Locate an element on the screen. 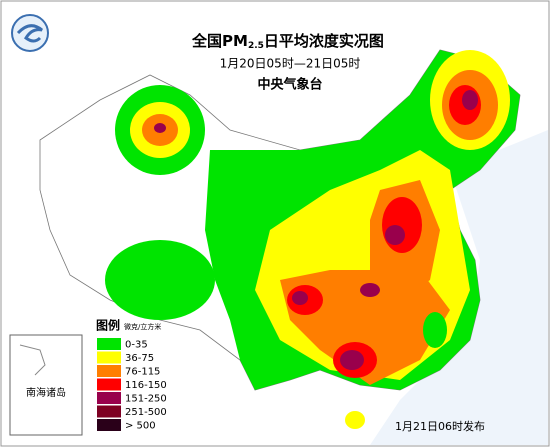 The image size is (550, 447). legend-title: 图例 is located at coordinates (108, 325).